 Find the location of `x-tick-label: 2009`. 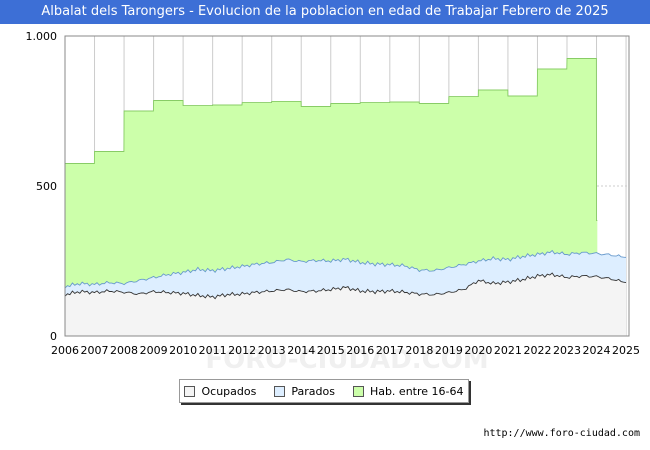

x-tick-label: 2009 is located at coordinates (154, 350).